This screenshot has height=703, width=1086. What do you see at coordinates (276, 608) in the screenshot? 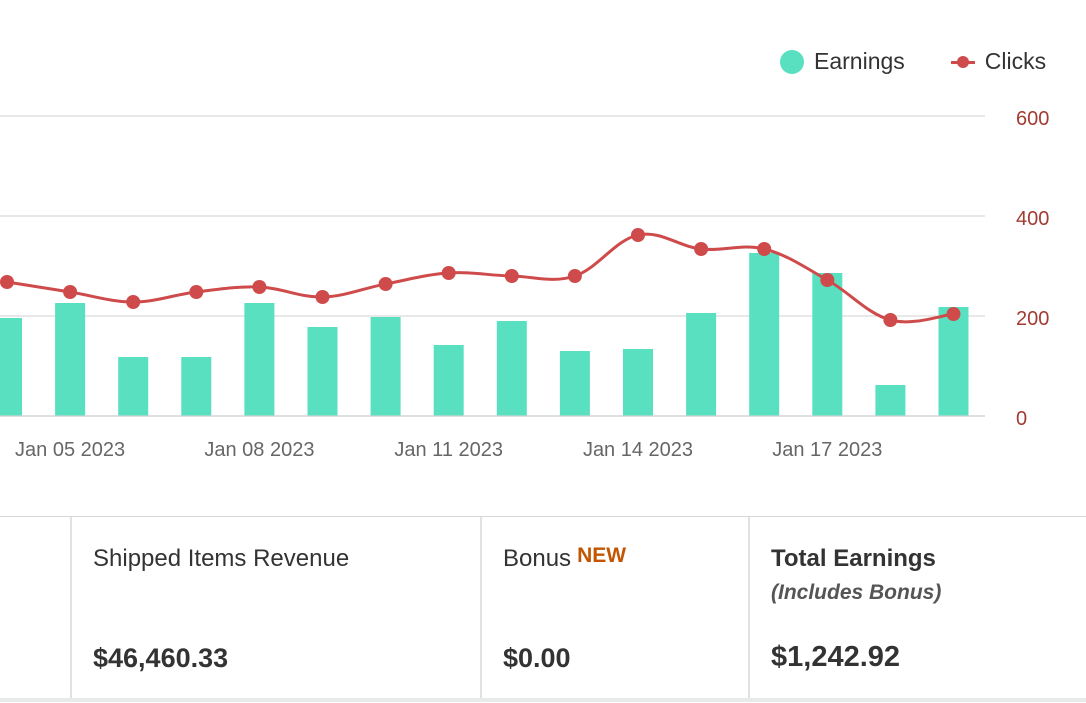
I see `summary-cell-shipped-revenue: Shipped Items Revenue $46,460.33` at bounding box center [276, 608].